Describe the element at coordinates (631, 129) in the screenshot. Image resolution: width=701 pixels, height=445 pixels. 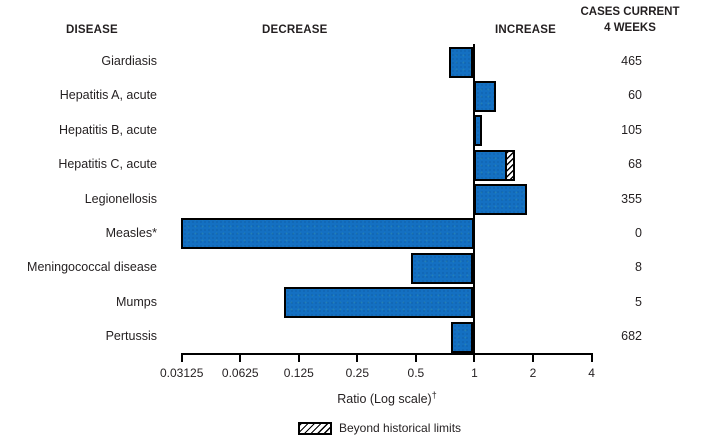
I see `cases-current-4-weeks-value: 105` at that location.